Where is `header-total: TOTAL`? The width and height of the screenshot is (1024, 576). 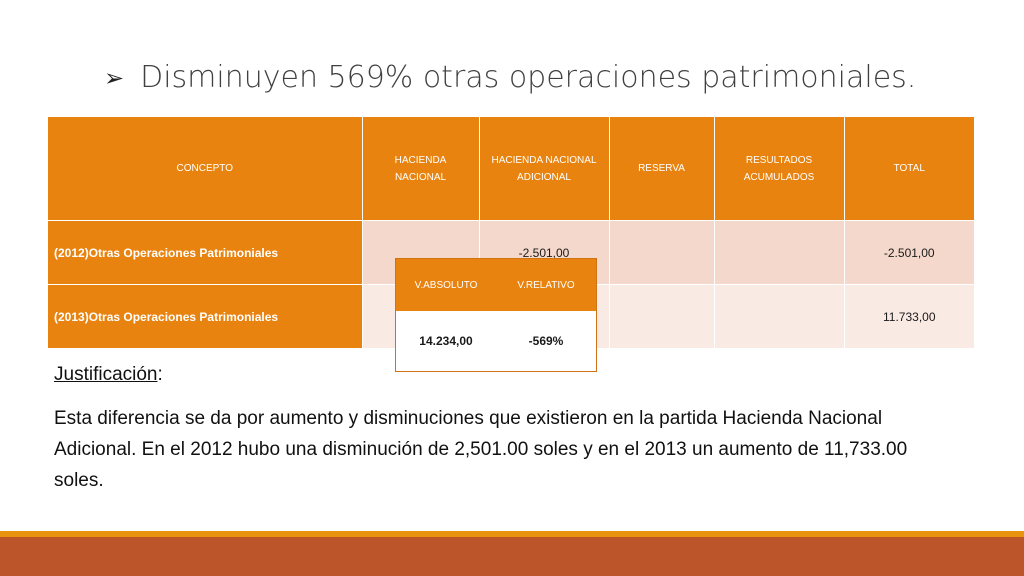
header-total: TOTAL is located at coordinates (909, 169).